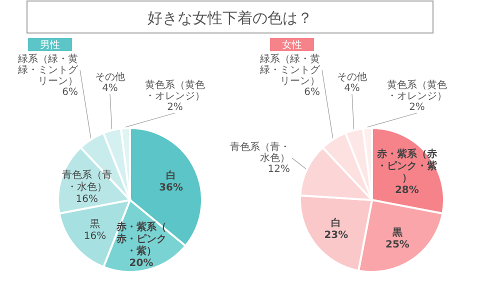 Image resolution: width=500 pixels, height=285 pixels. What do you see at coordinates (141, 263) in the screenshot?
I see `data-label: 20%` at bounding box center [141, 263].